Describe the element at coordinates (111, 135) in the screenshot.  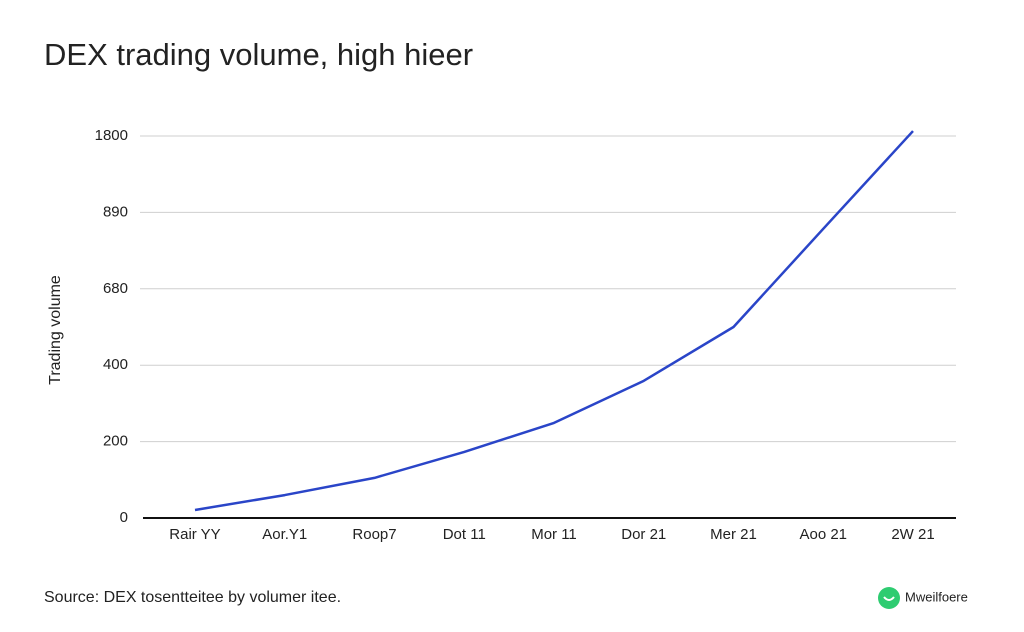
I see `y-tick-label: 1800` at that location.